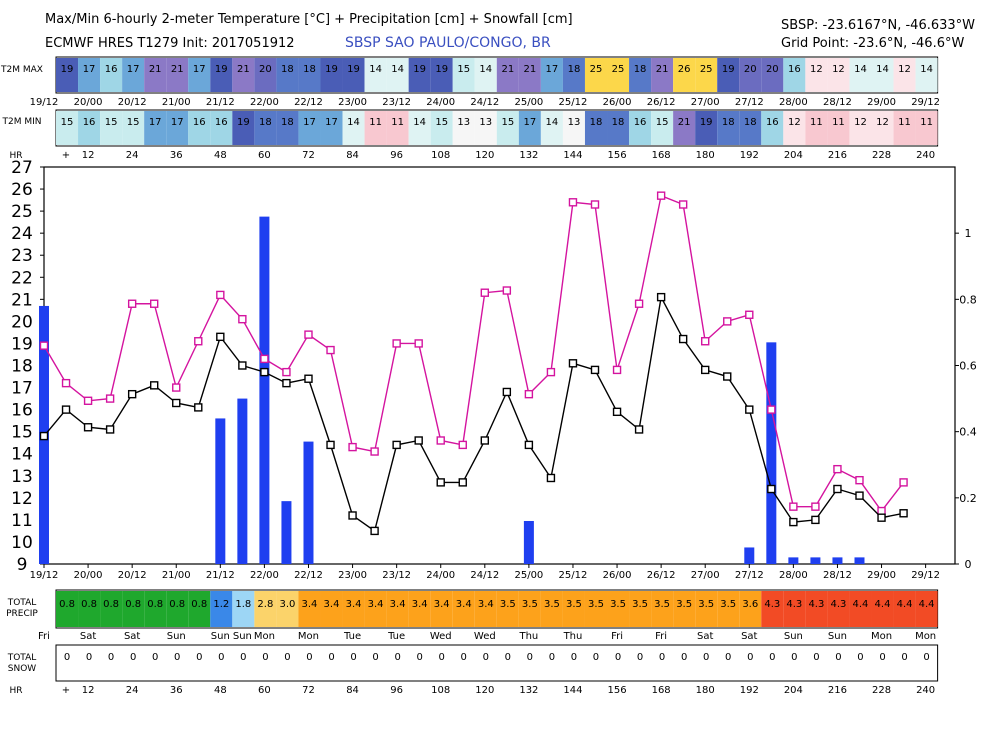  What do you see at coordinates (132, 690) in the screenshot?
I see `hr-tick-bottom: 24` at bounding box center [132, 690].